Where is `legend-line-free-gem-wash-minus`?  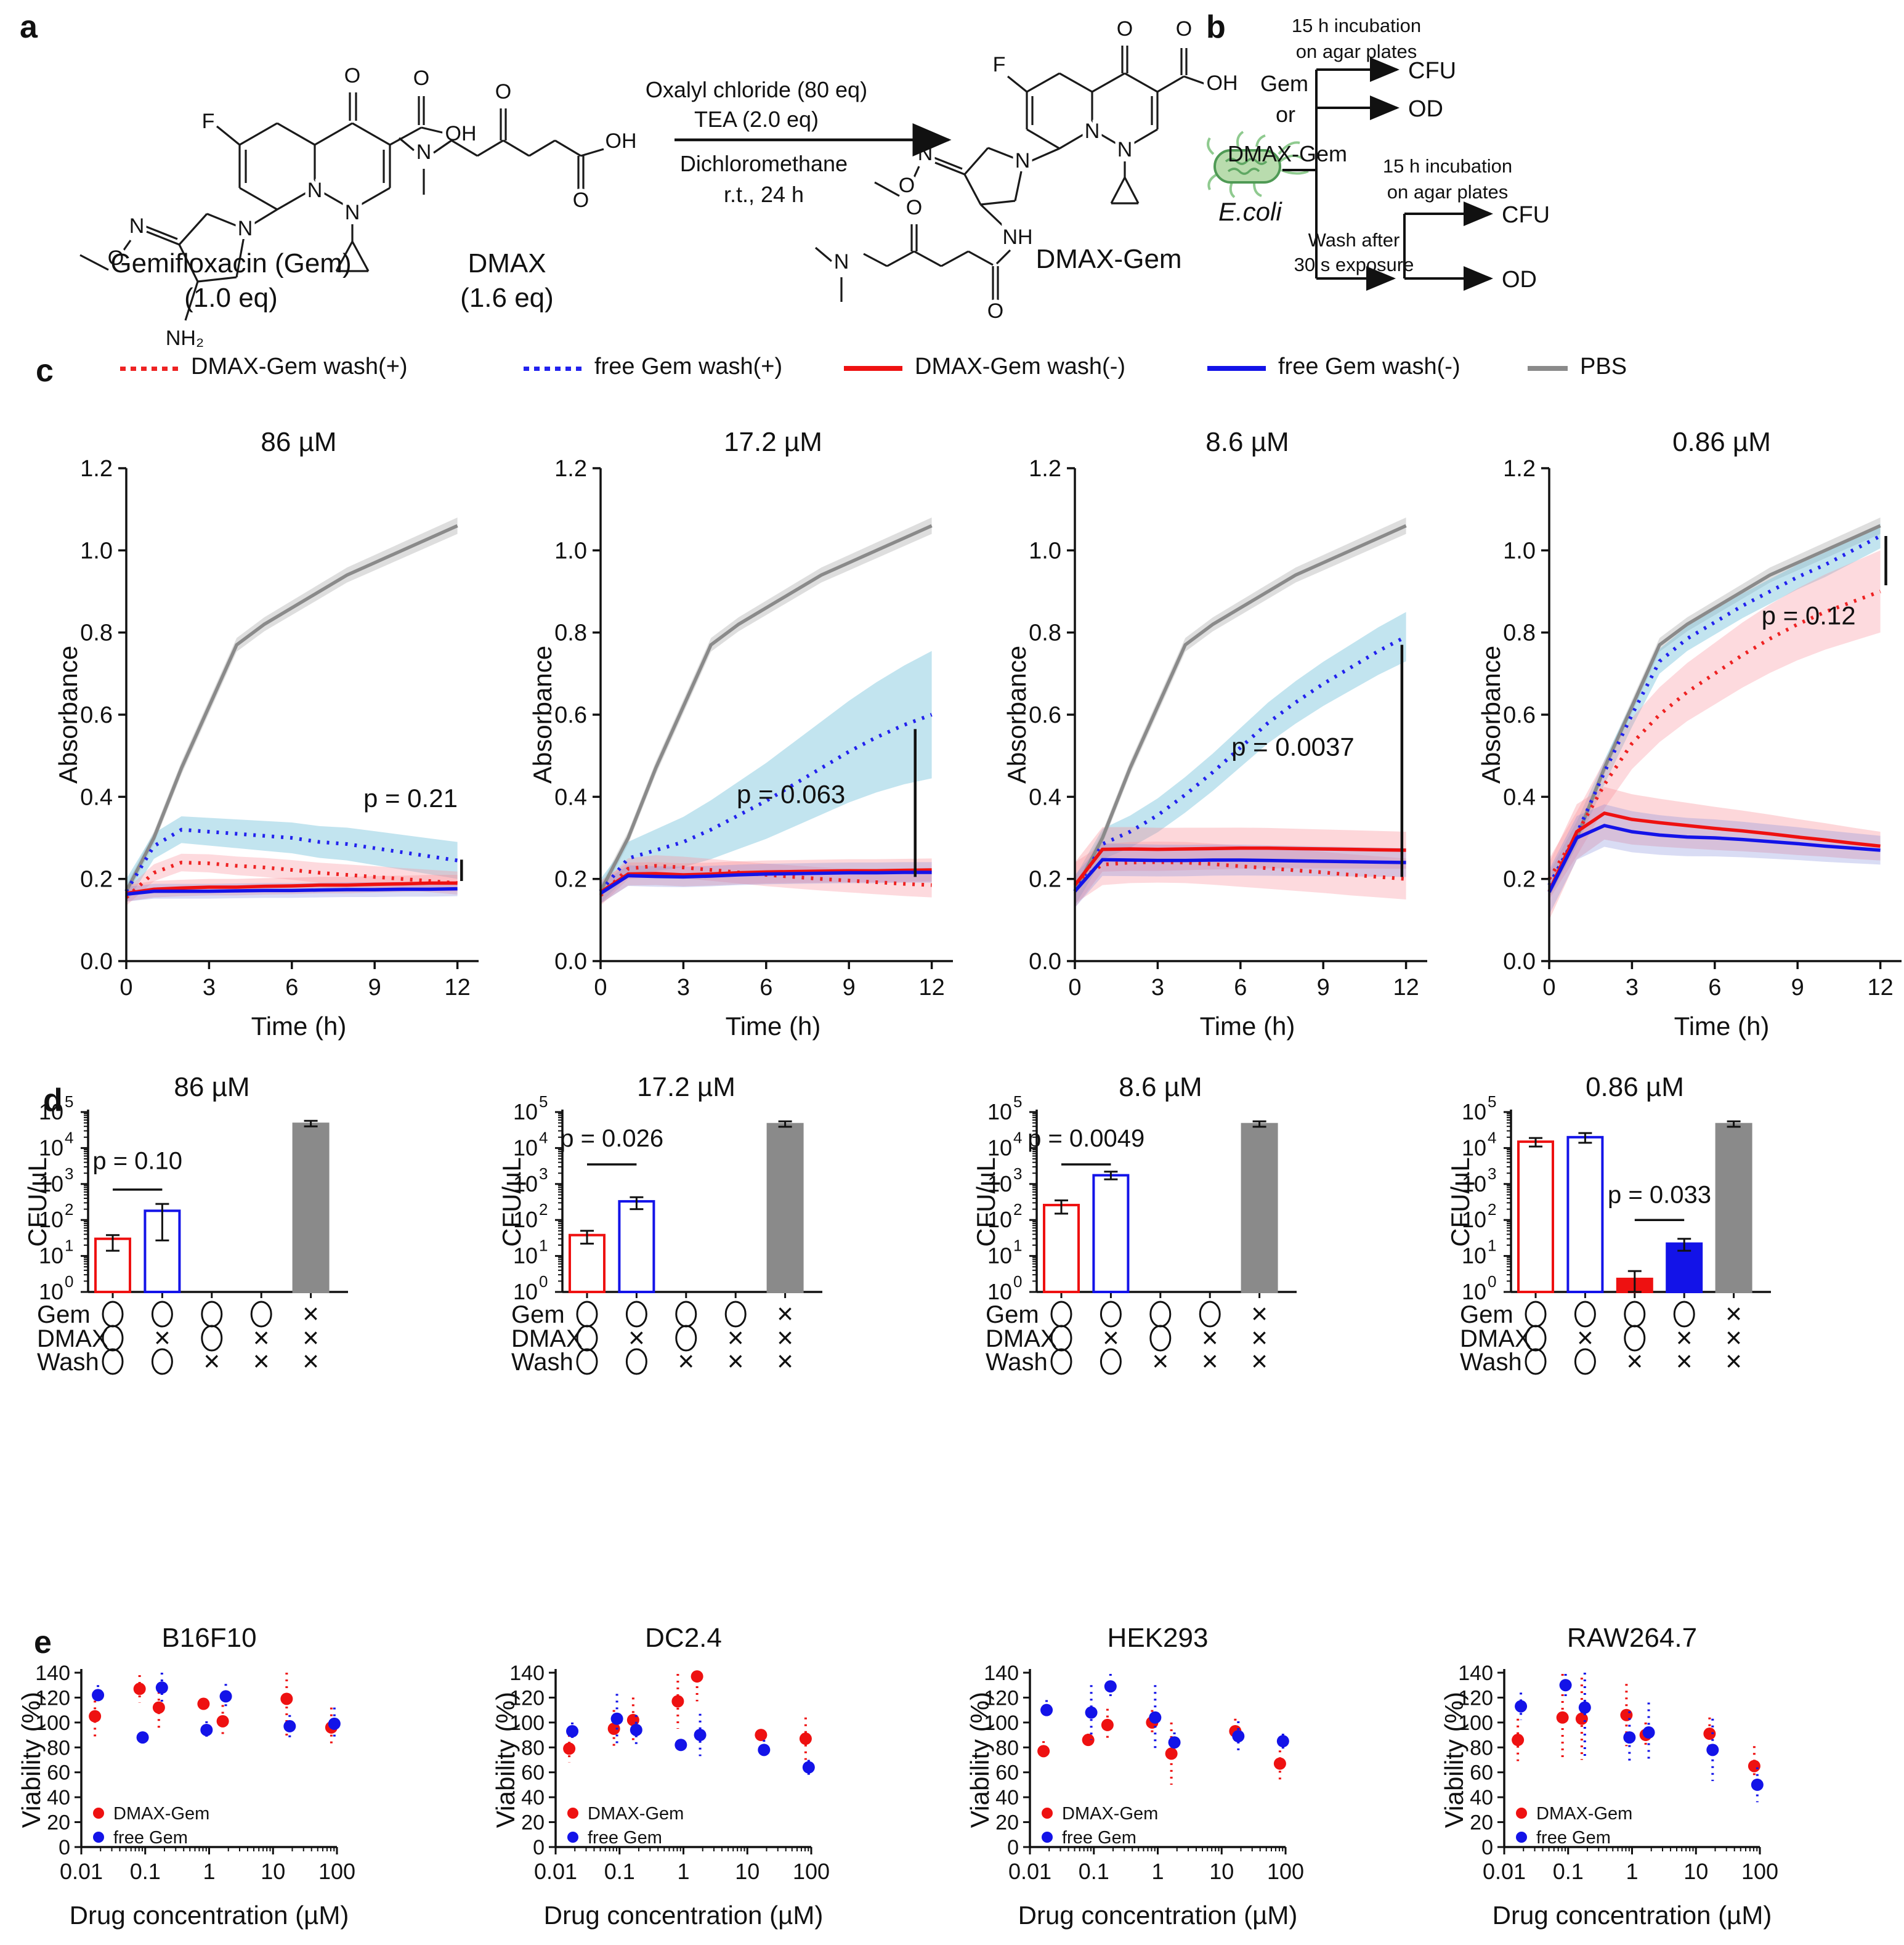
legend-line-free-gem-wash-minus is located at coordinates (1236, 368).